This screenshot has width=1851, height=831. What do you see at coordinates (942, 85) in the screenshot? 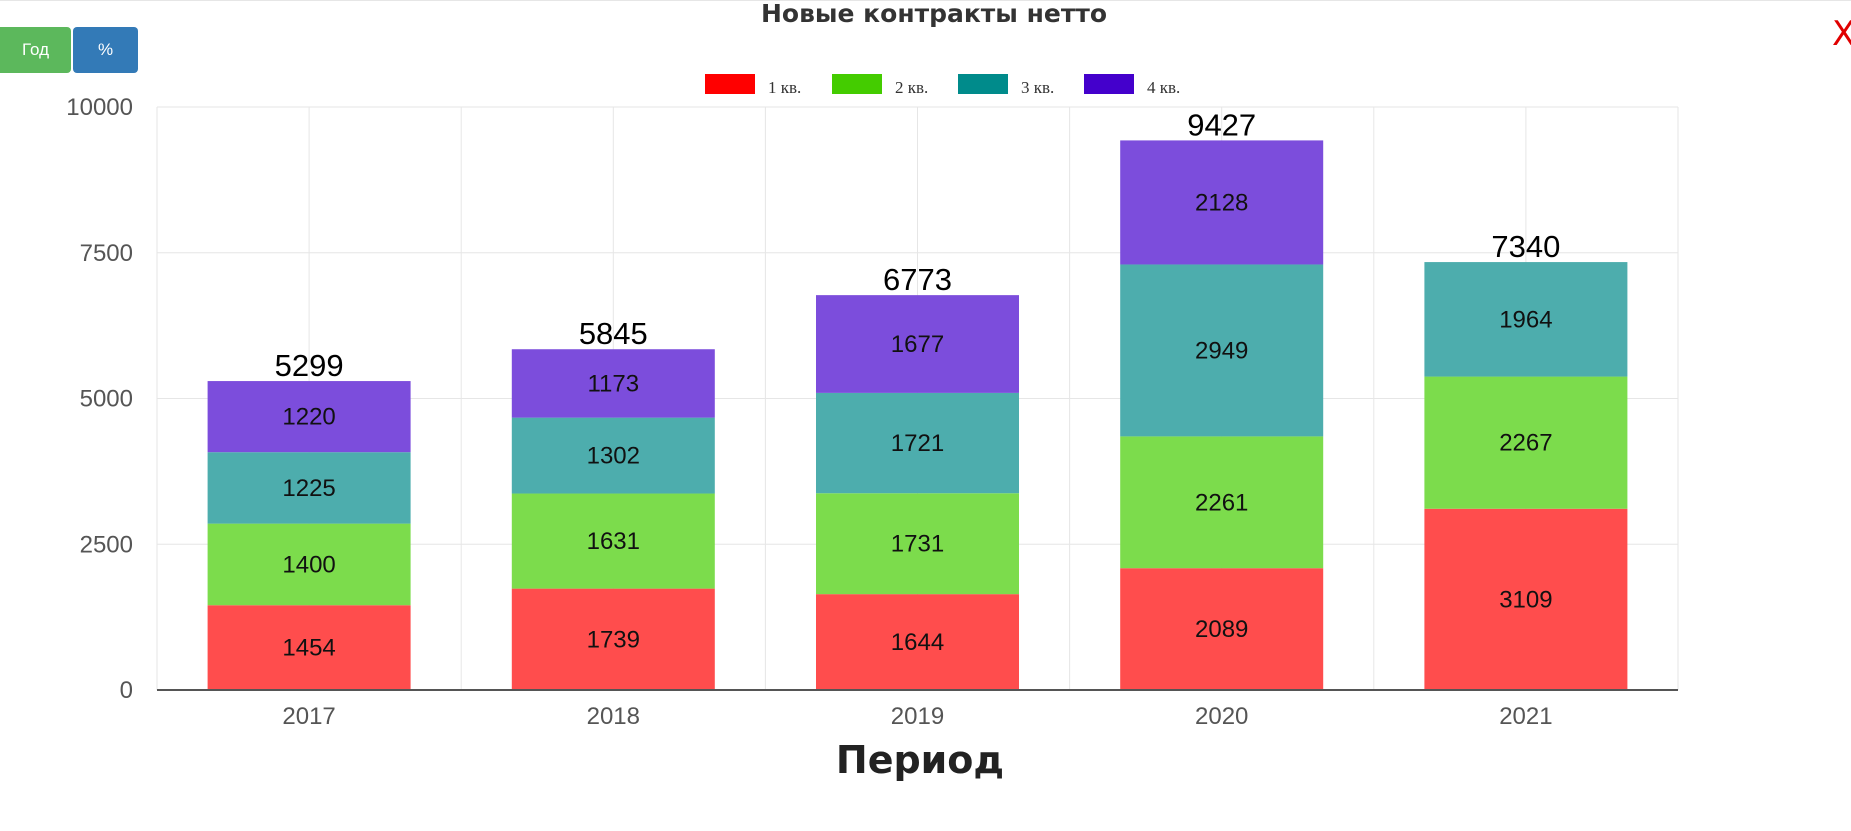
I see `legend: 1 кв. 2 кв. 3 кв. 4 кв.` at bounding box center [942, 85].